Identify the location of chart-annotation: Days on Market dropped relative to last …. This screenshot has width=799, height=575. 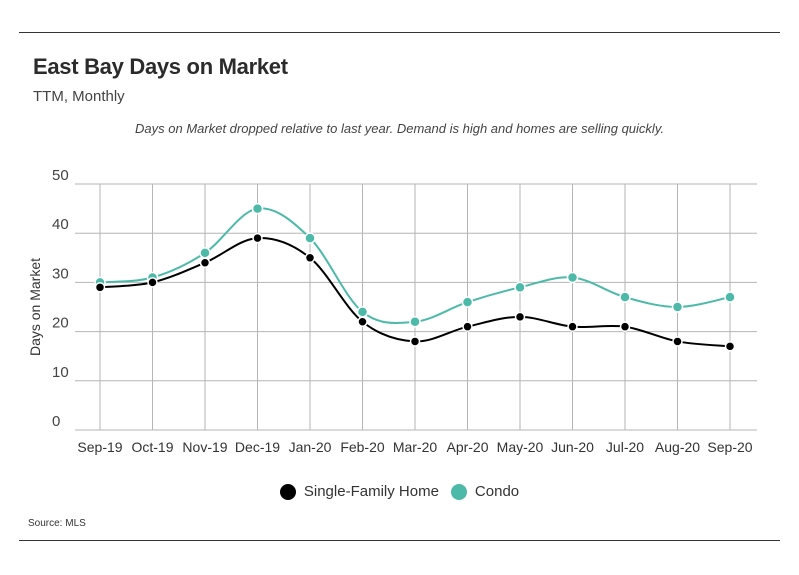
(399, 128).